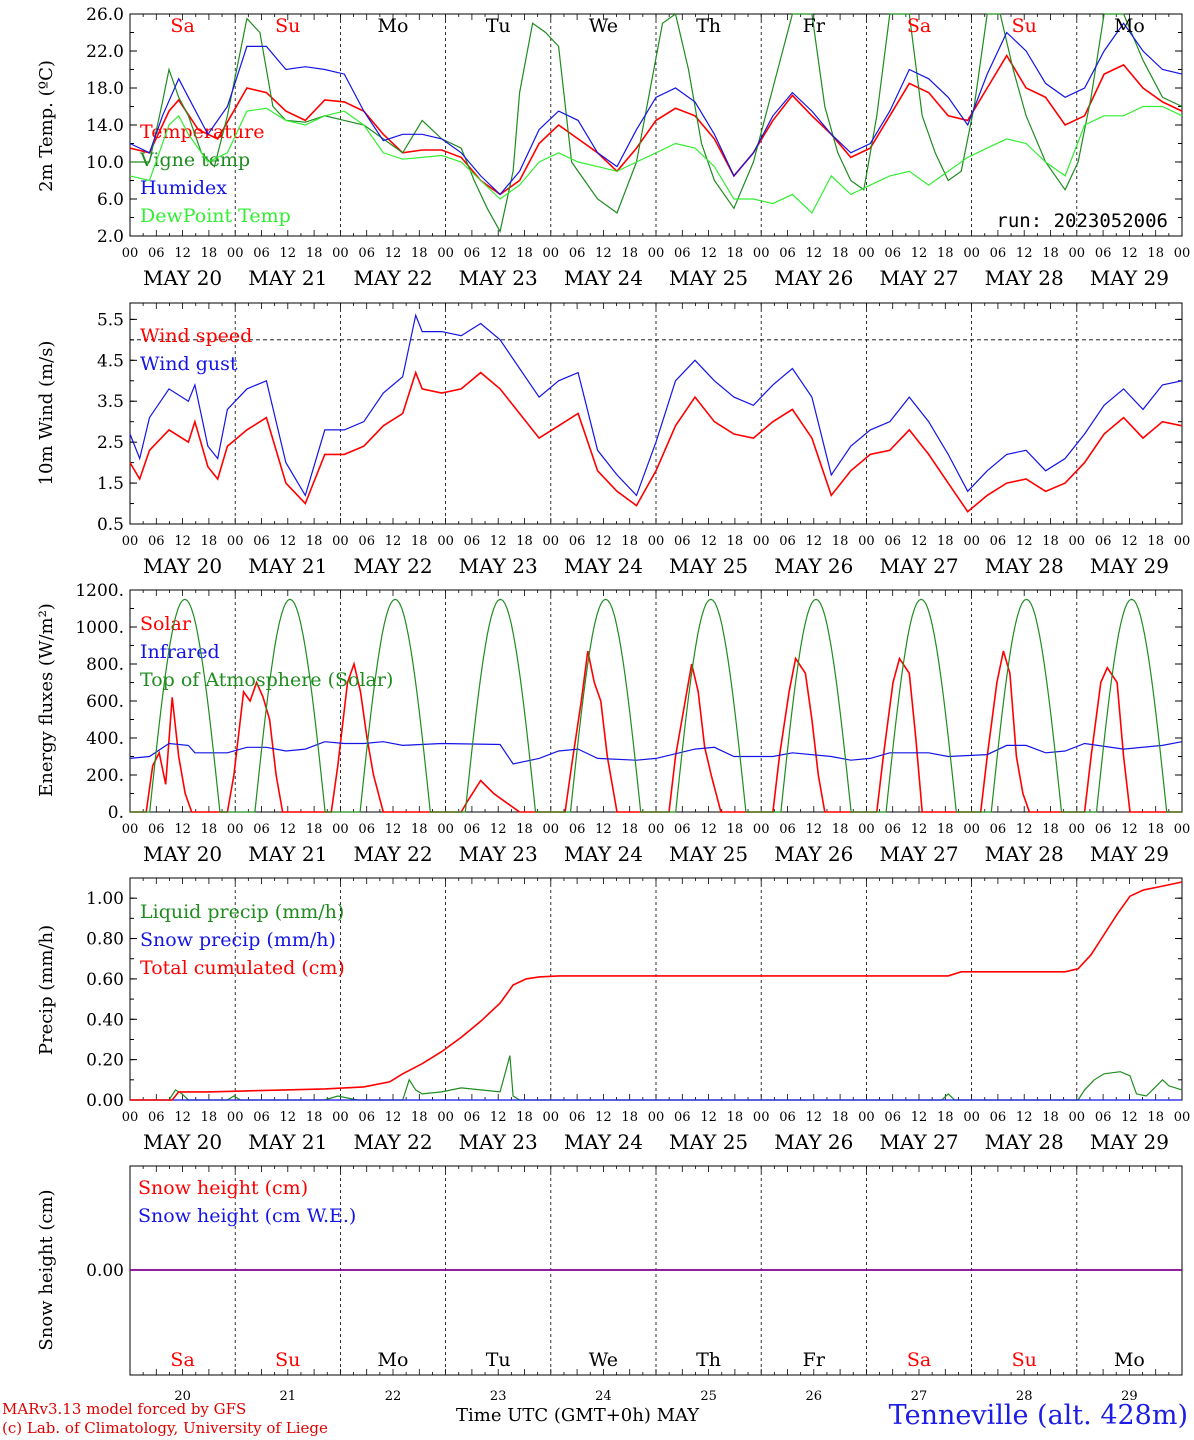 Image resolution: width=1194 pixels, height=1440 pixels. I want to click on y-tick-label: 600., so click(105, 702).